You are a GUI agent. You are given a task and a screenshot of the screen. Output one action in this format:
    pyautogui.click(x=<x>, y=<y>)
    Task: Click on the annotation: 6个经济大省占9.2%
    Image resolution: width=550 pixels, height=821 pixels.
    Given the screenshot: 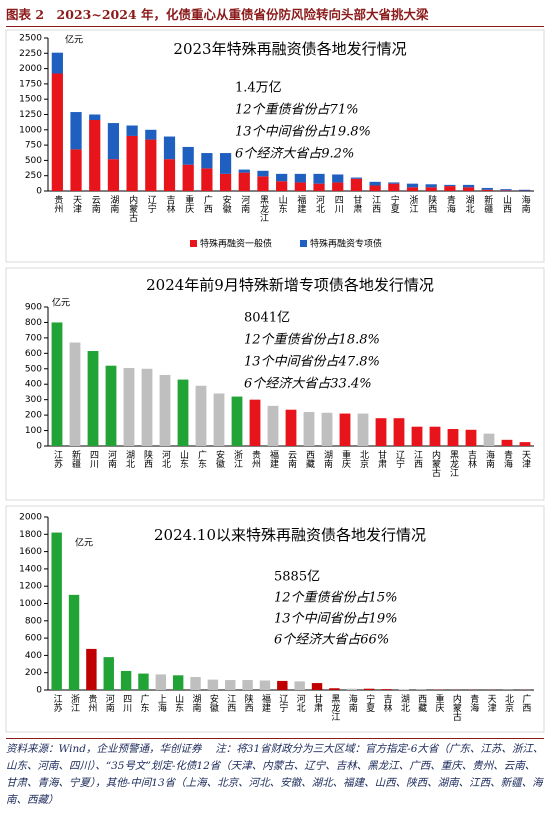 What is the action you would take?
    pyautogui.click(x=294, y=154)
    